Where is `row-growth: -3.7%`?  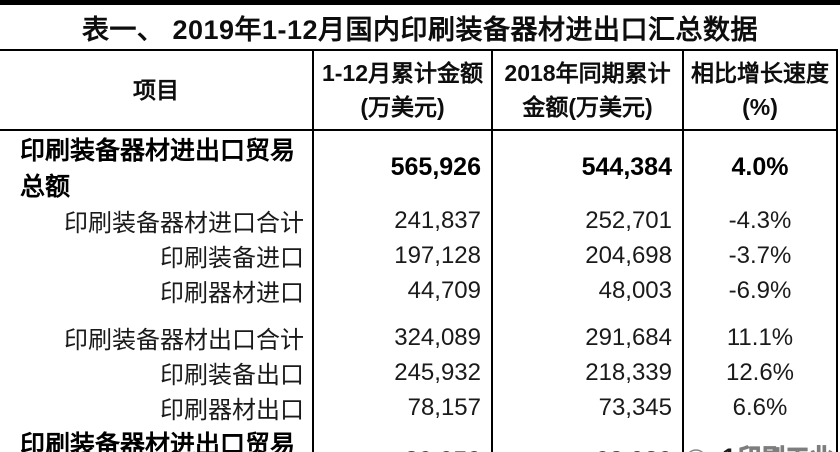
row-growth: -3.7% is located at coordinates (760, 255).